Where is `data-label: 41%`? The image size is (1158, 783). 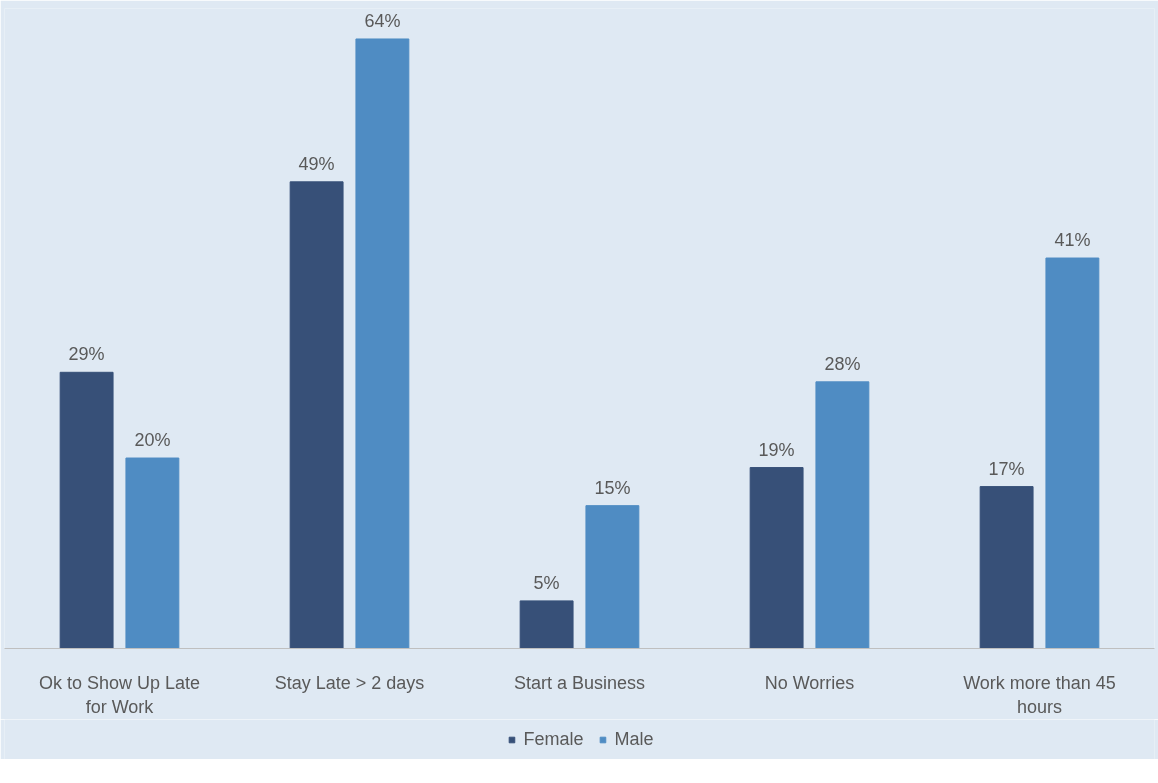 data-label: 41% is located at coordinates (1072, 240).